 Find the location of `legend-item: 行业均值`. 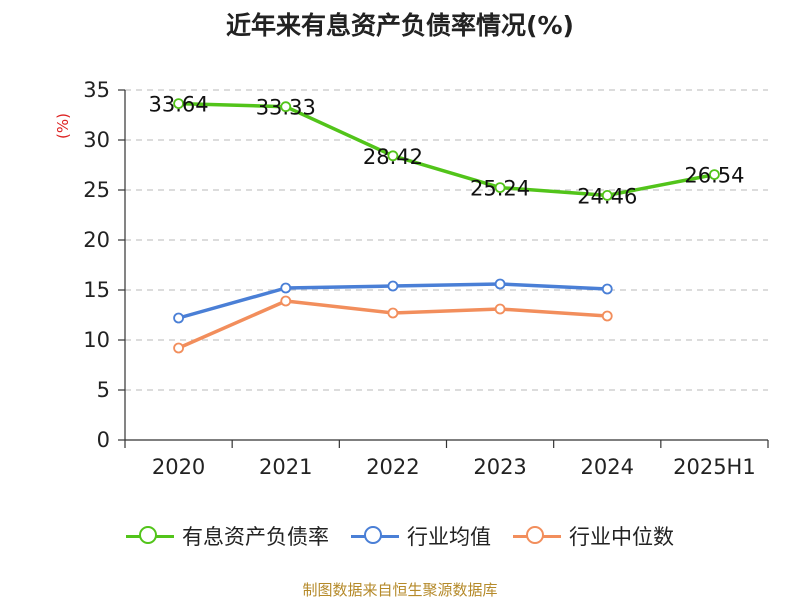

legend-item: 行业均值 is located at coordinates (421, 536).